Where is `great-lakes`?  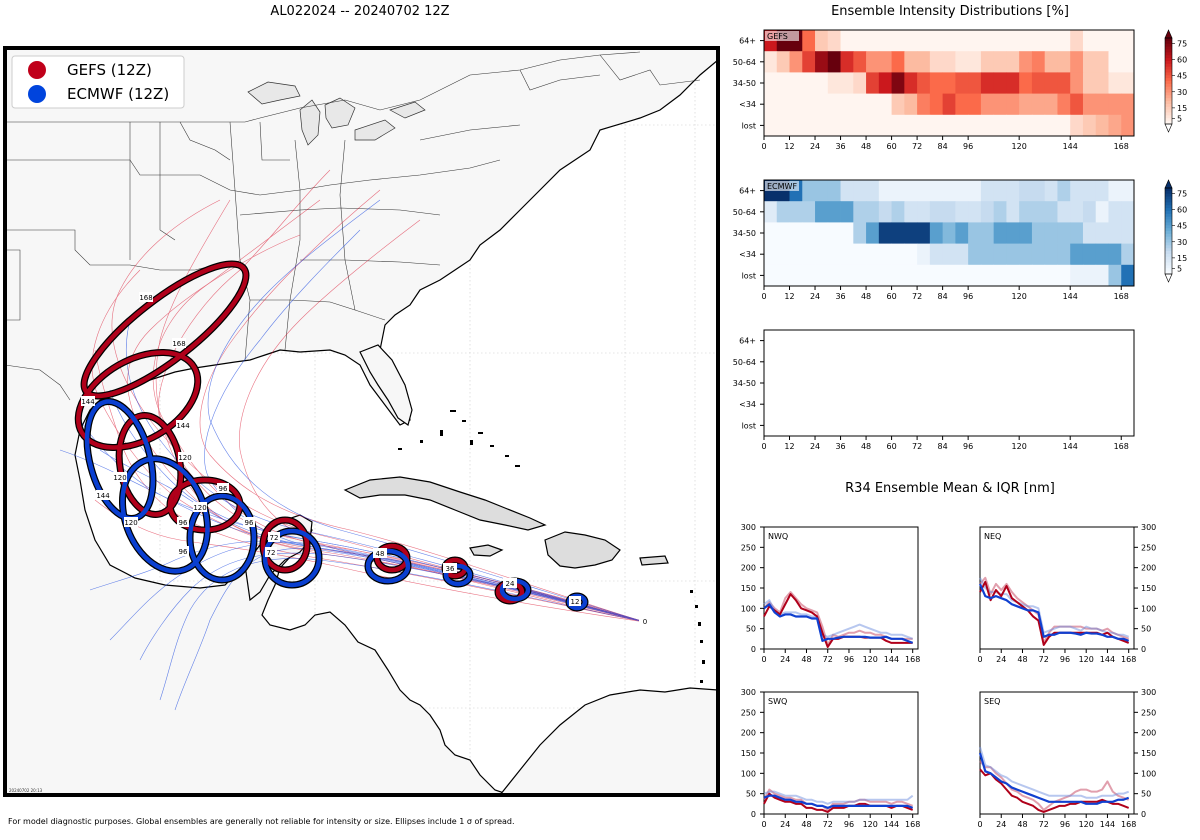
great-lakes is located at coordinates (336, 113).